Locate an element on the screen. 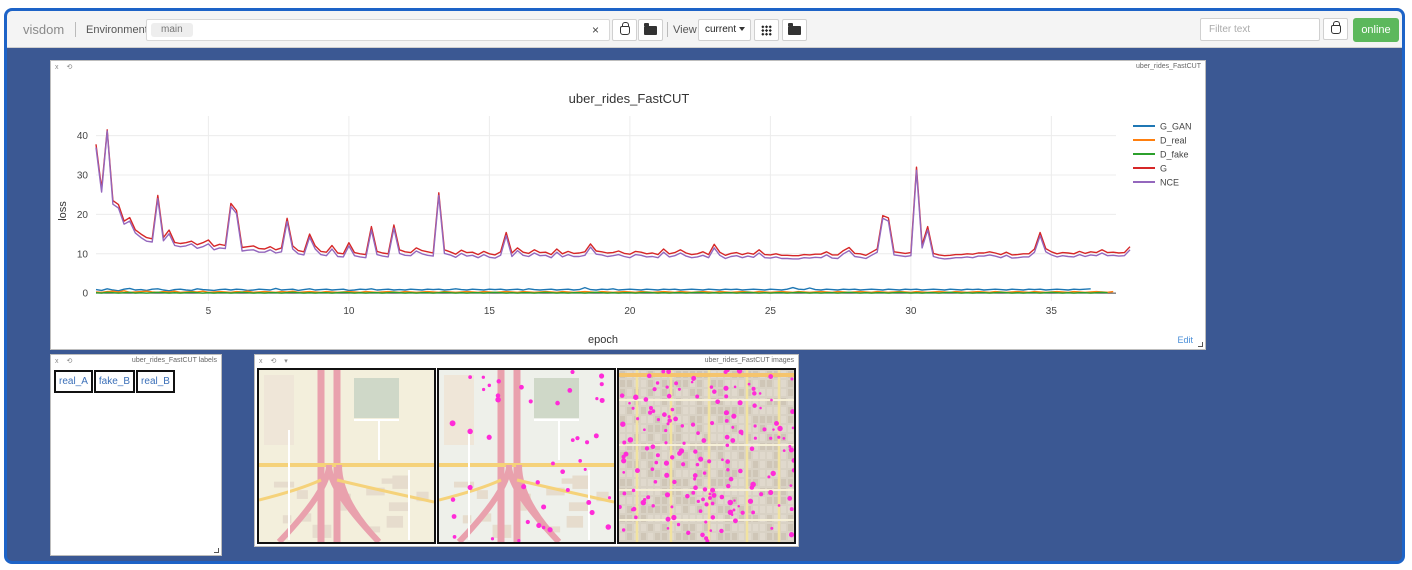  view-select: current is located at coordinates (724, 30).